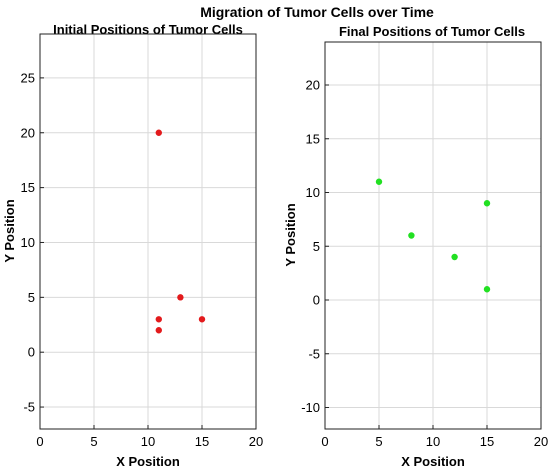 This screenshot has width=550, height=473. What do you see at coordinates (28, 77) in the screenshot?
I see `initial-plot-y-tick-label: 25` at bounding box center [28, 77].